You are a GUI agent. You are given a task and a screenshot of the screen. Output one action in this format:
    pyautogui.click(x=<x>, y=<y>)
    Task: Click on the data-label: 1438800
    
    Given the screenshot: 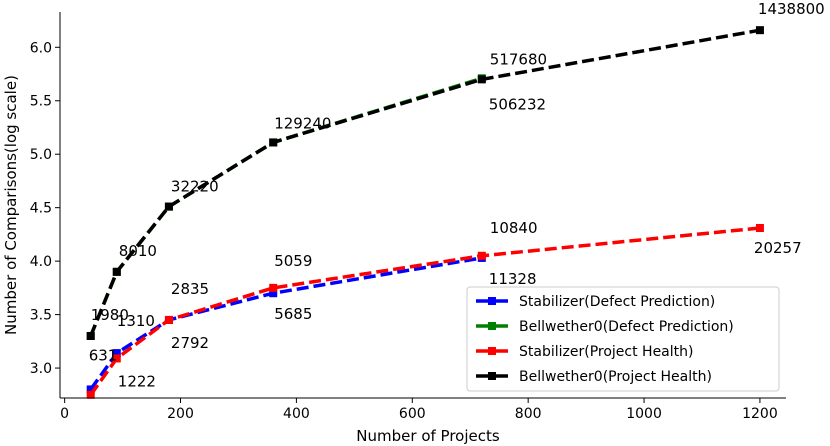 What is the action you would take?
    pyautogui.click(x=791, y=9)
    